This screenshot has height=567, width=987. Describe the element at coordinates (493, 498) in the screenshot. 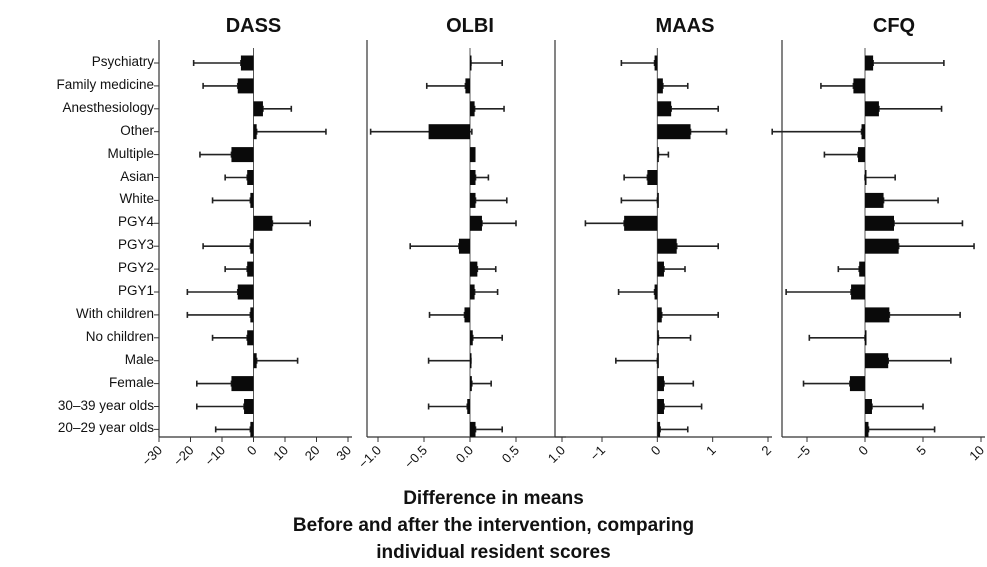

I see `x-axis-label-line-1: Difference in means` at that location.